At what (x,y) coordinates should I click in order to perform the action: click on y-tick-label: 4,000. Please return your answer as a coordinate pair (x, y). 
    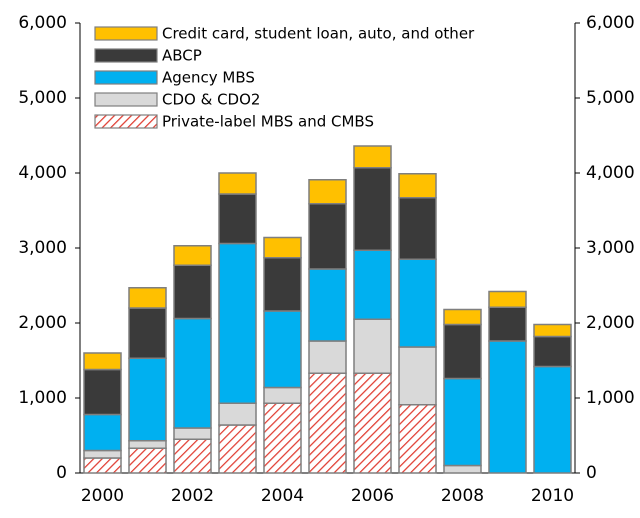
    Looking at the image, I should click on (42, 173).